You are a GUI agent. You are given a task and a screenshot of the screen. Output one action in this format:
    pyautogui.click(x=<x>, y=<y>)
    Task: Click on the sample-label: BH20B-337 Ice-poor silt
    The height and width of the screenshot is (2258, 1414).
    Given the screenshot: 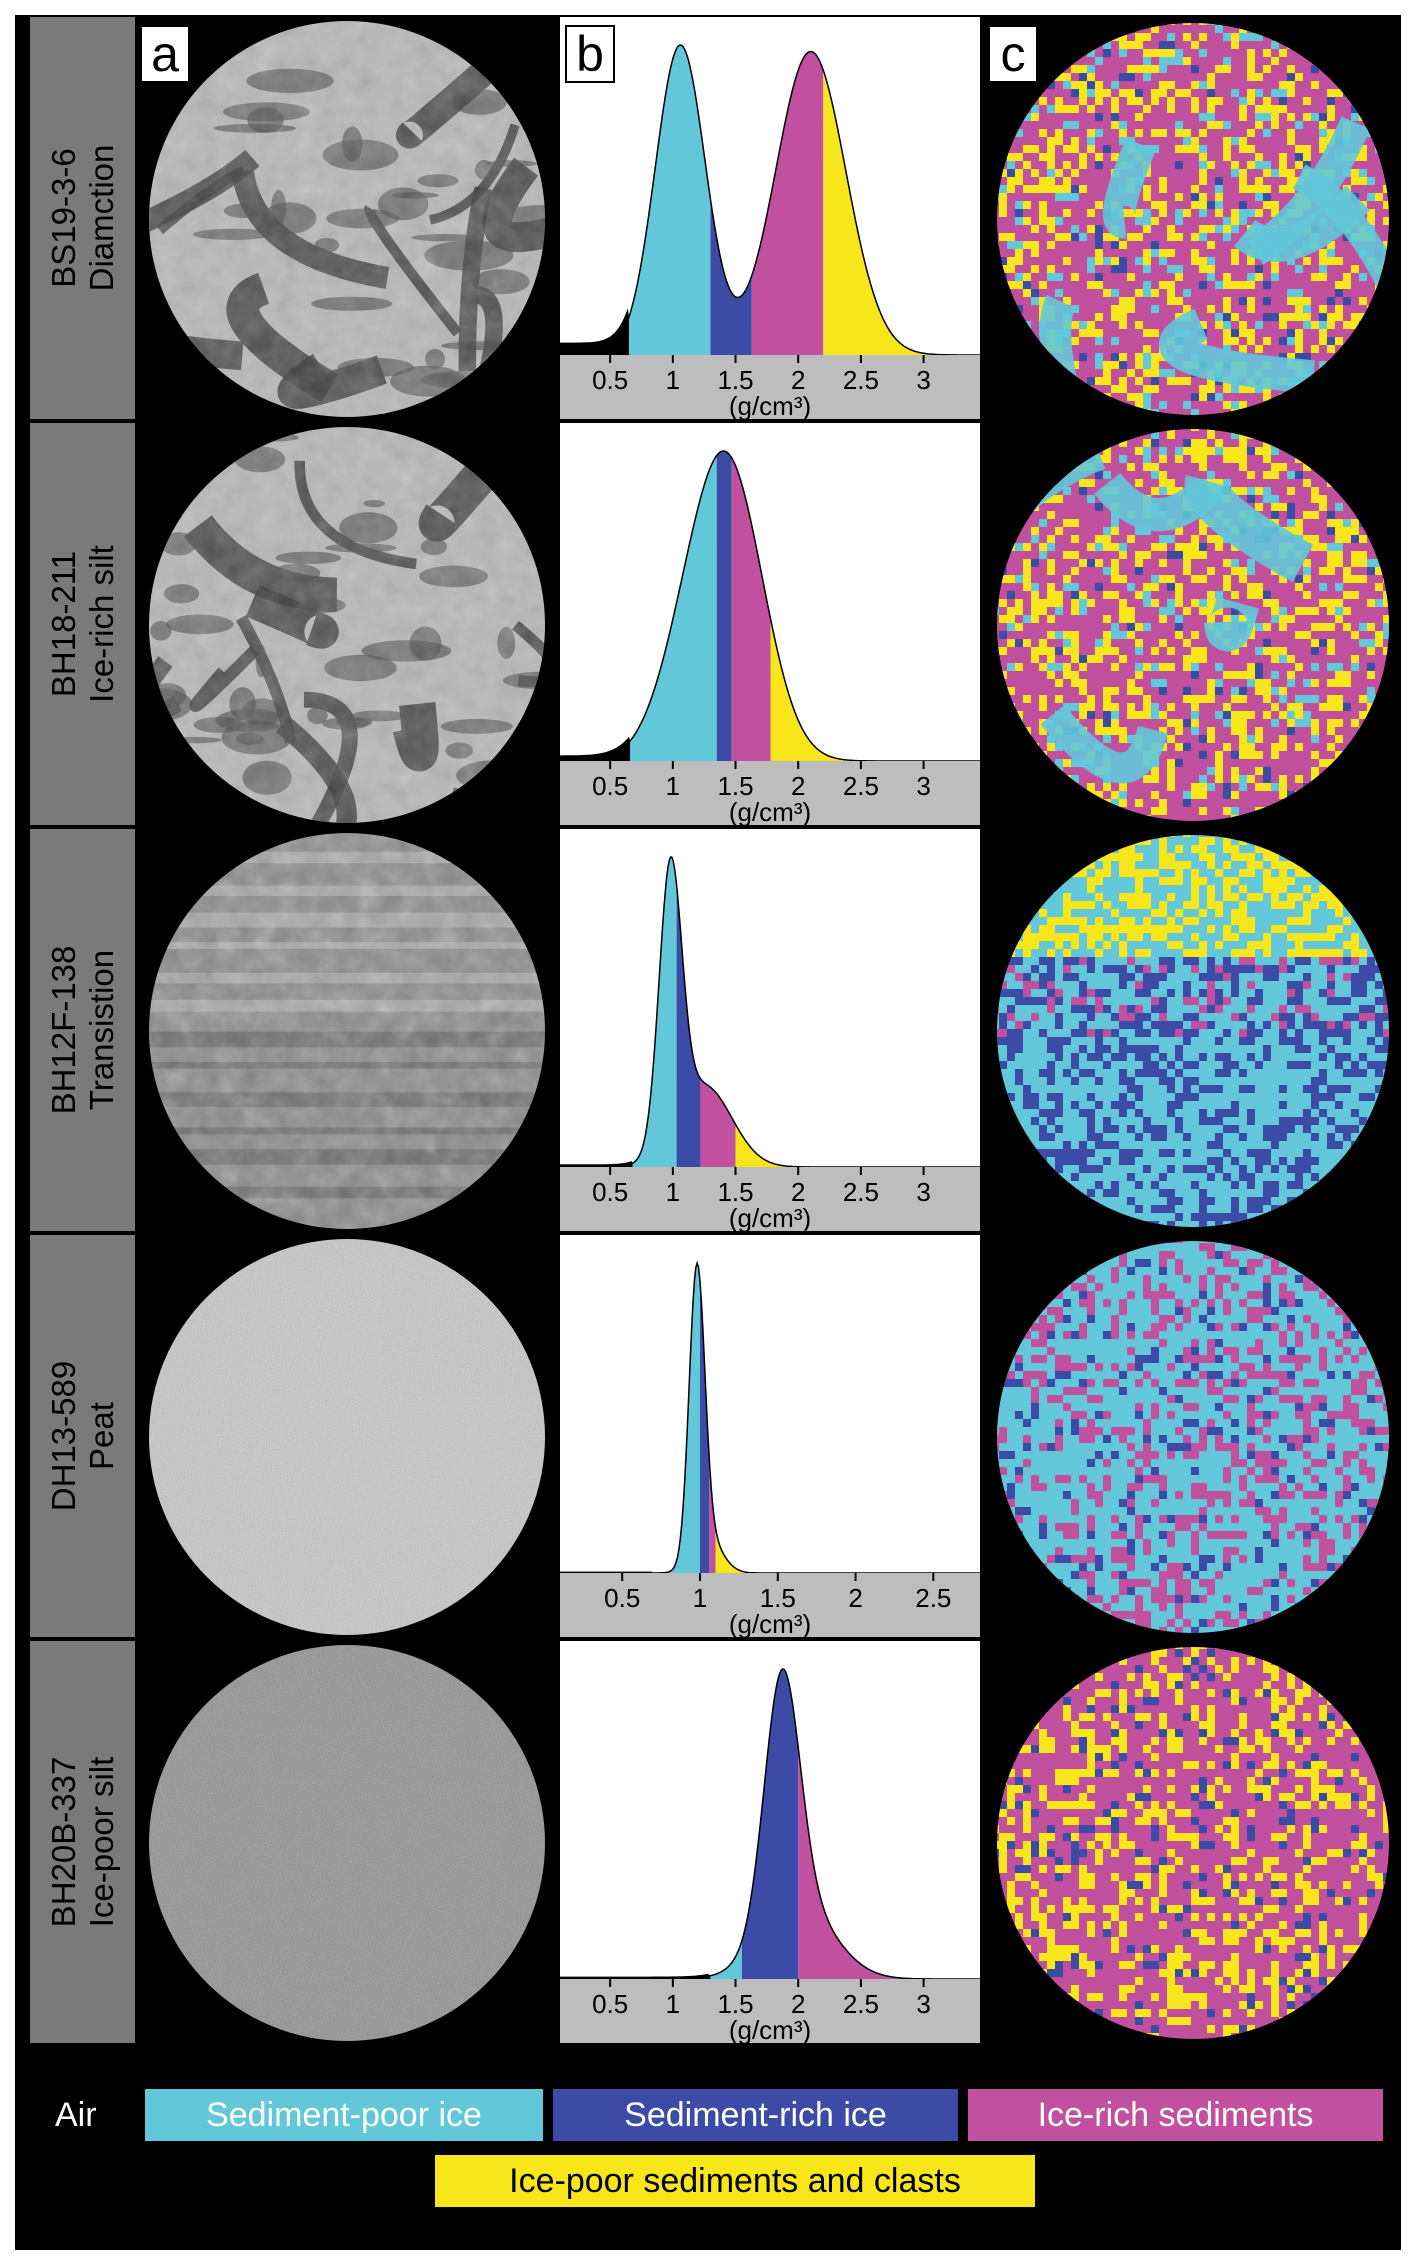 What is the action you would take?
    pyautogui.click(x=83, y=1842)
    